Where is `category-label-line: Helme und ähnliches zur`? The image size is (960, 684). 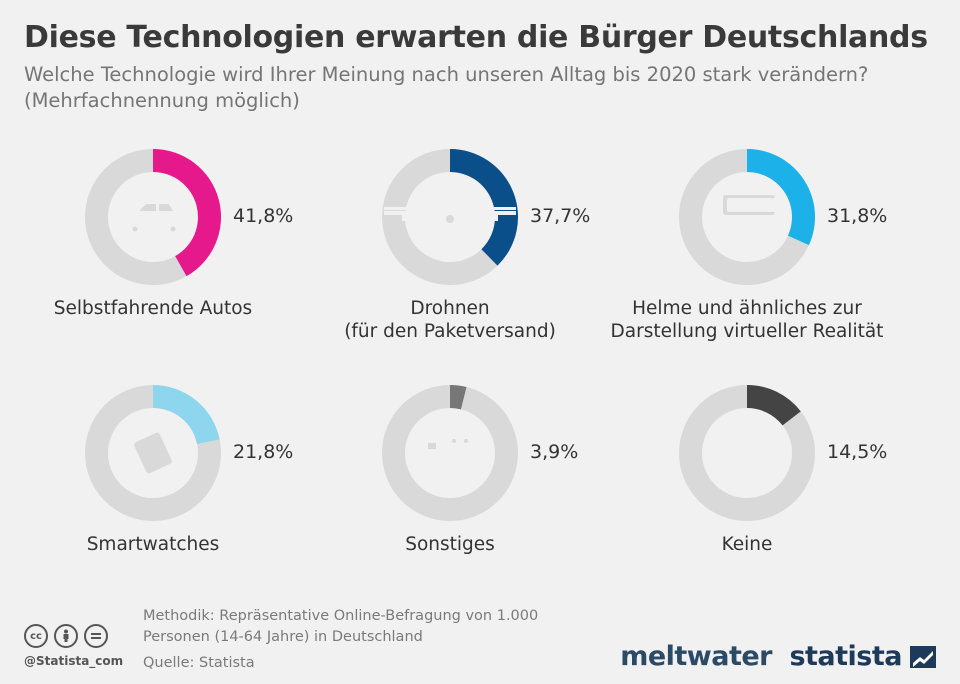 category-label-line: Helme und ähnliches zur is located at coordinates (747, 308).